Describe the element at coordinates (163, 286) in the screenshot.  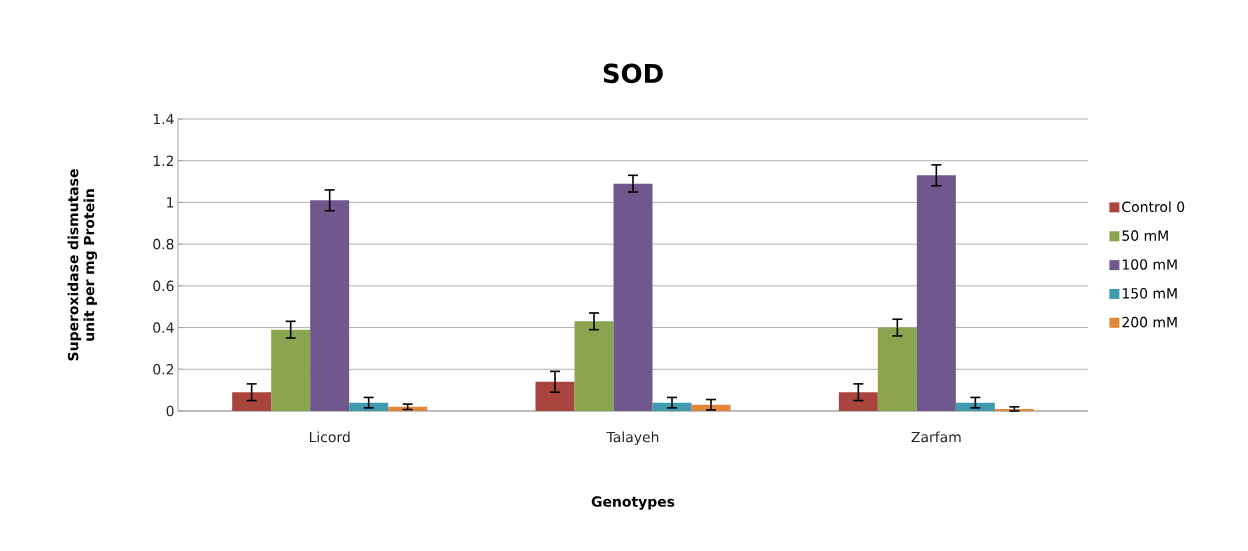
I see `y-tick-label: 0.6` at that location.